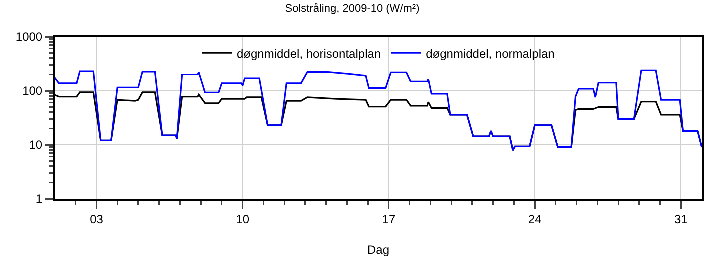  I want to click on legend-label: døgnmiddel, horisontalplan, so click(309, 53).